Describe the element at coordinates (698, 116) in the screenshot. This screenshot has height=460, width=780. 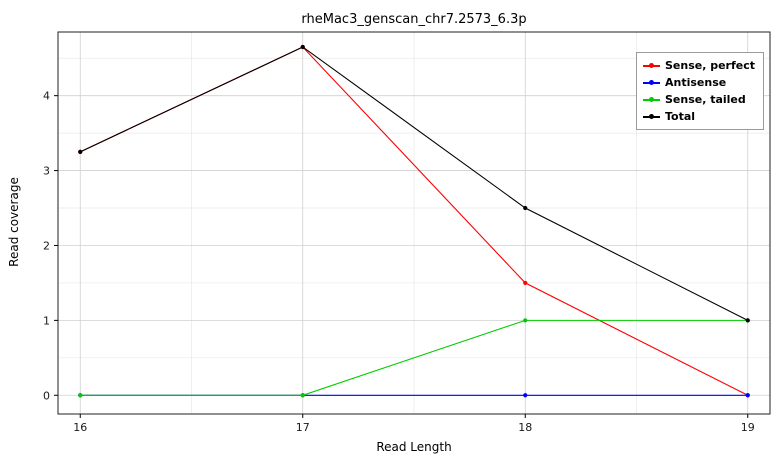
I see `legend-item: Total` at that location.